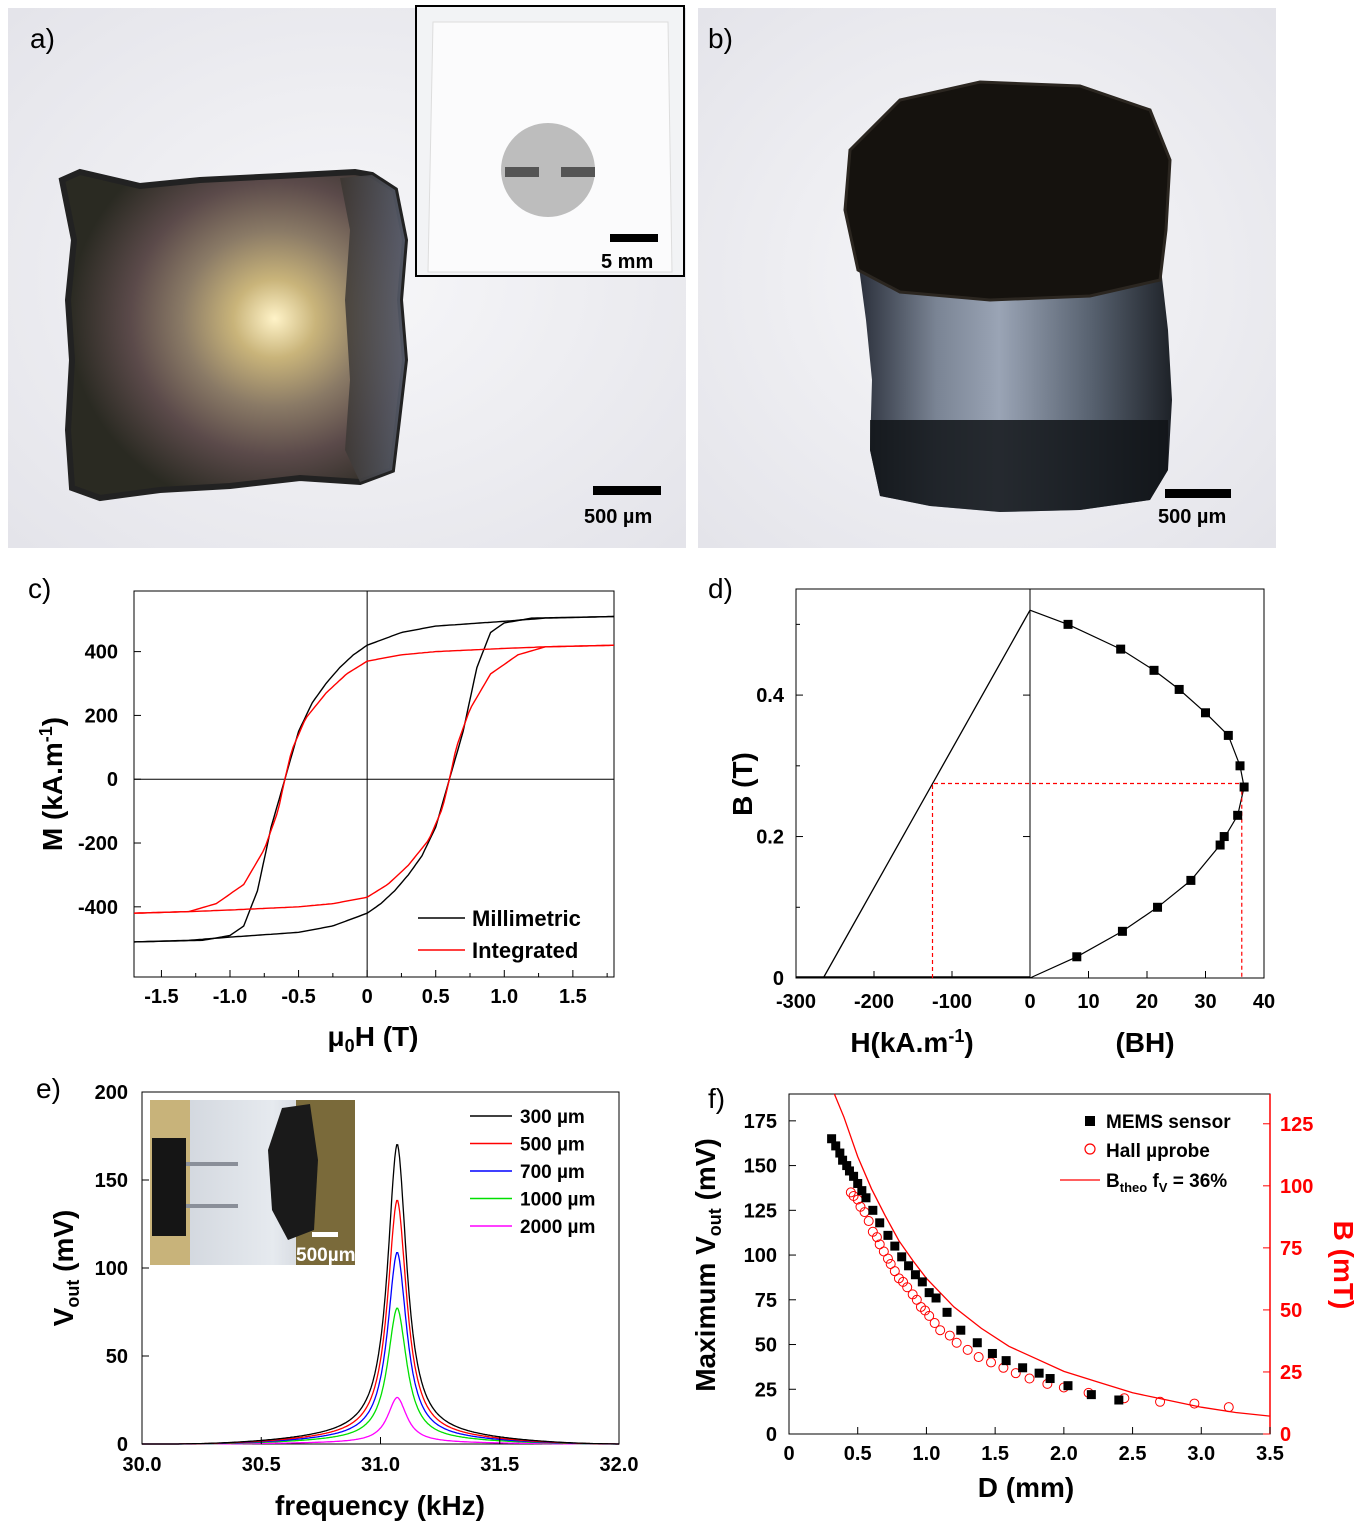 Image resolution: width=1359 pixels, height=1523 pixels. Describe the element at coordinates (380, 1505) in the screenshot. I see `e-x-axis-label: frequency (kHz)` at that location.